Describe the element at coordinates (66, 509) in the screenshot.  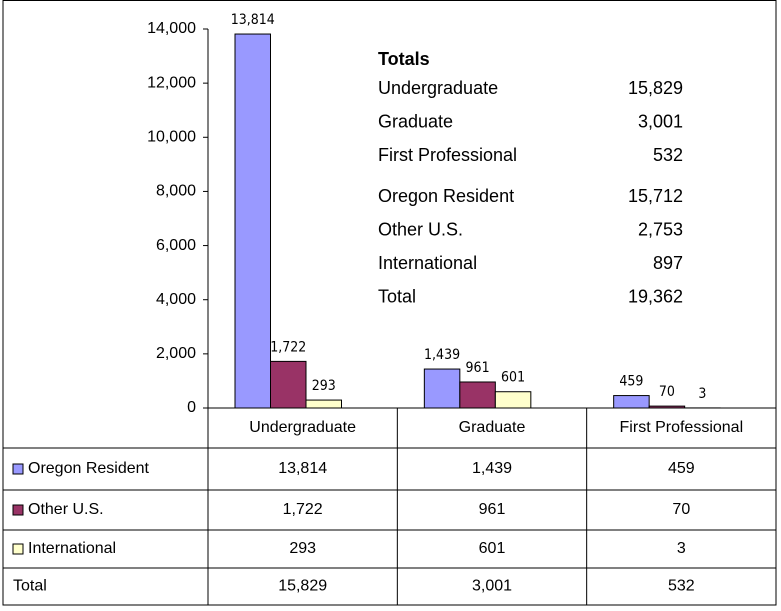
I see `legend-label: Other U.S.` at that location.